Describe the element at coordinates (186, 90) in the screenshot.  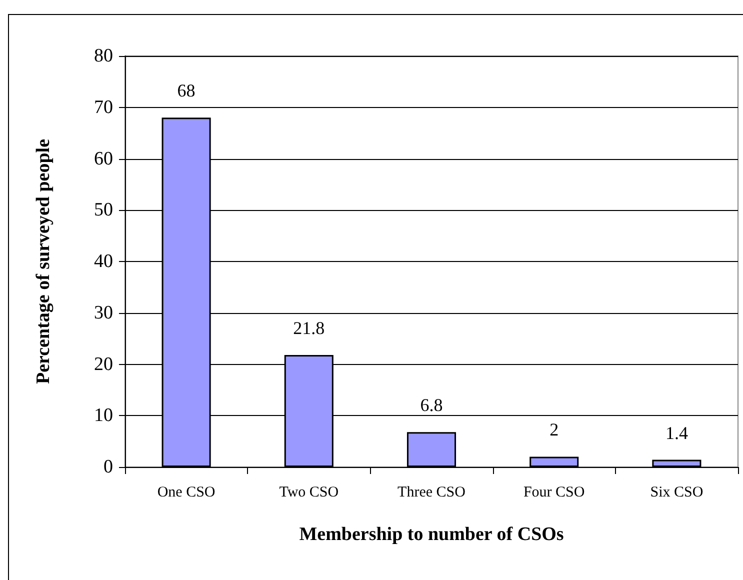
I see `data-label: 68` at that location.